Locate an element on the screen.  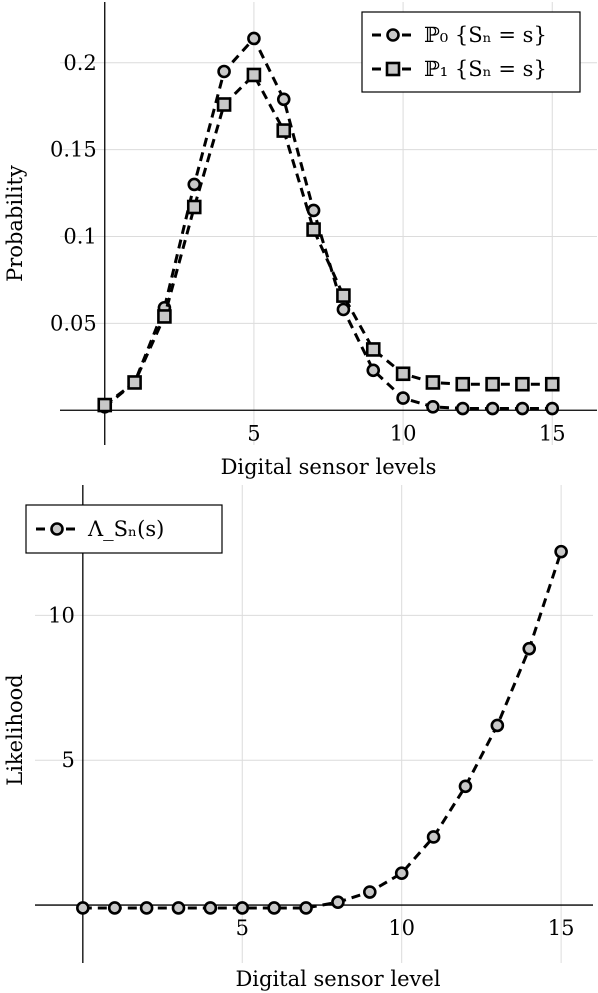
legend-box is located at coordinates (471, 52).